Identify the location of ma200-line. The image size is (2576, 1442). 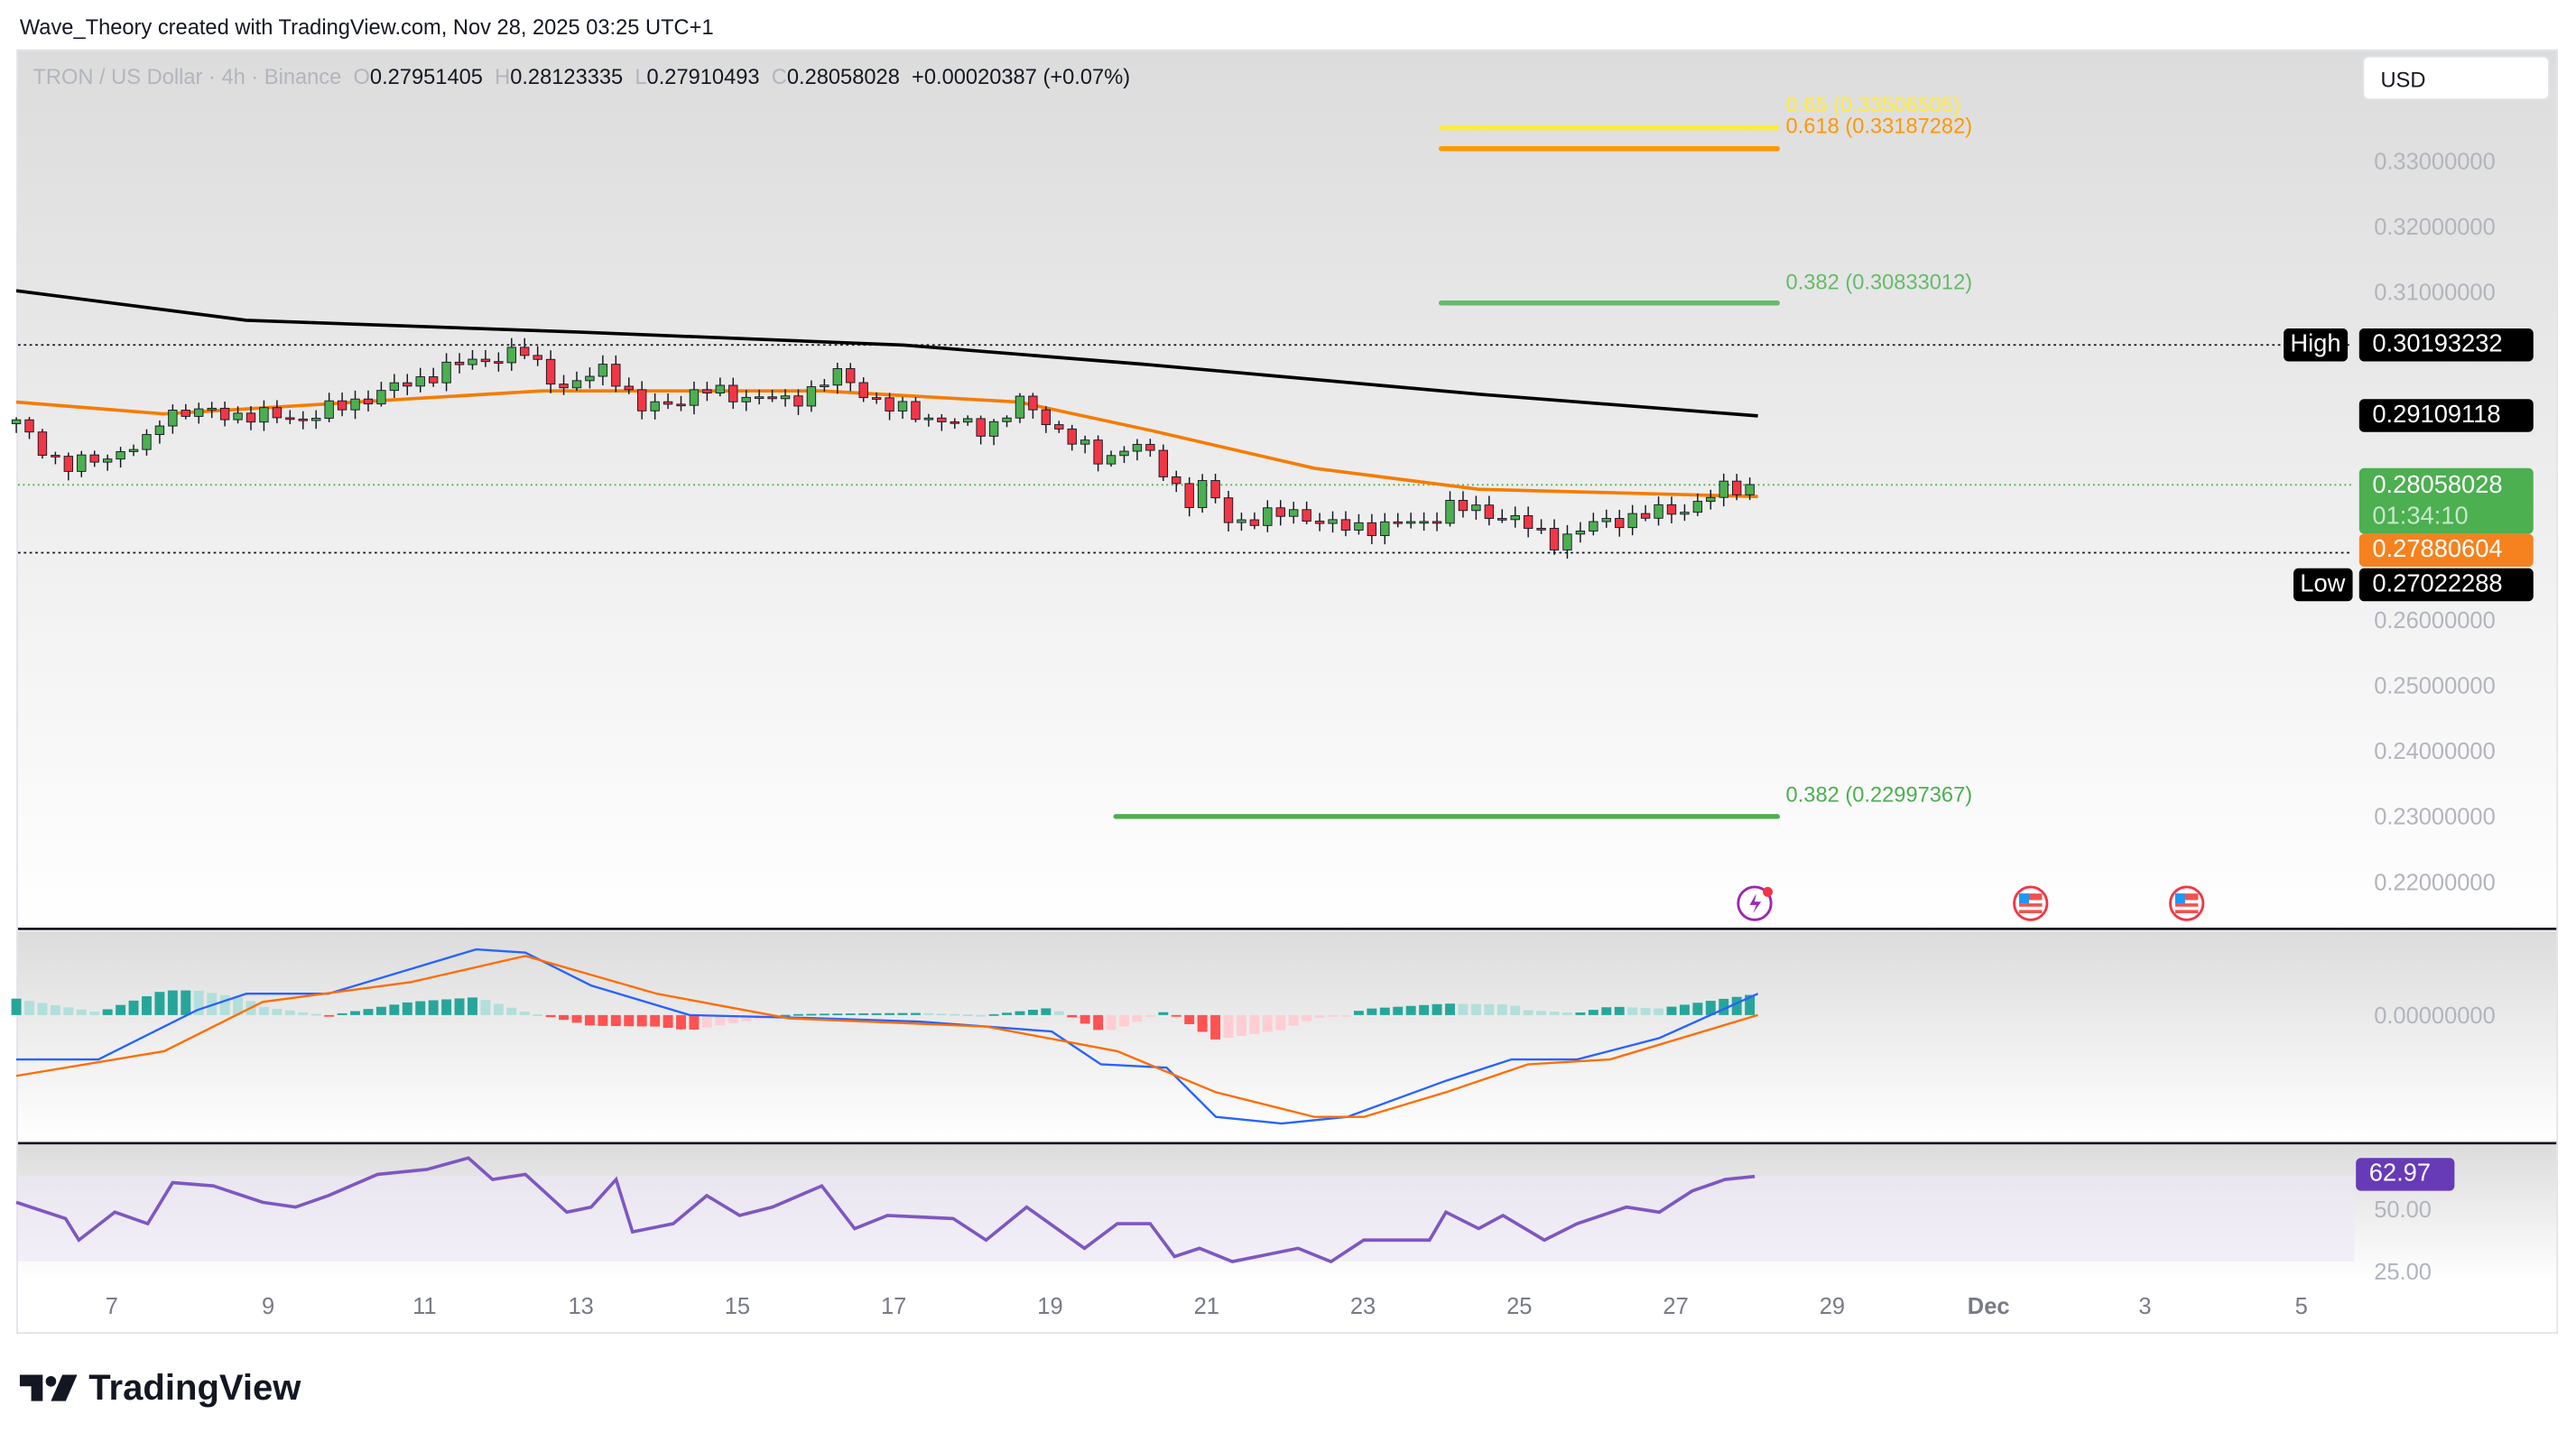
(886, 353).